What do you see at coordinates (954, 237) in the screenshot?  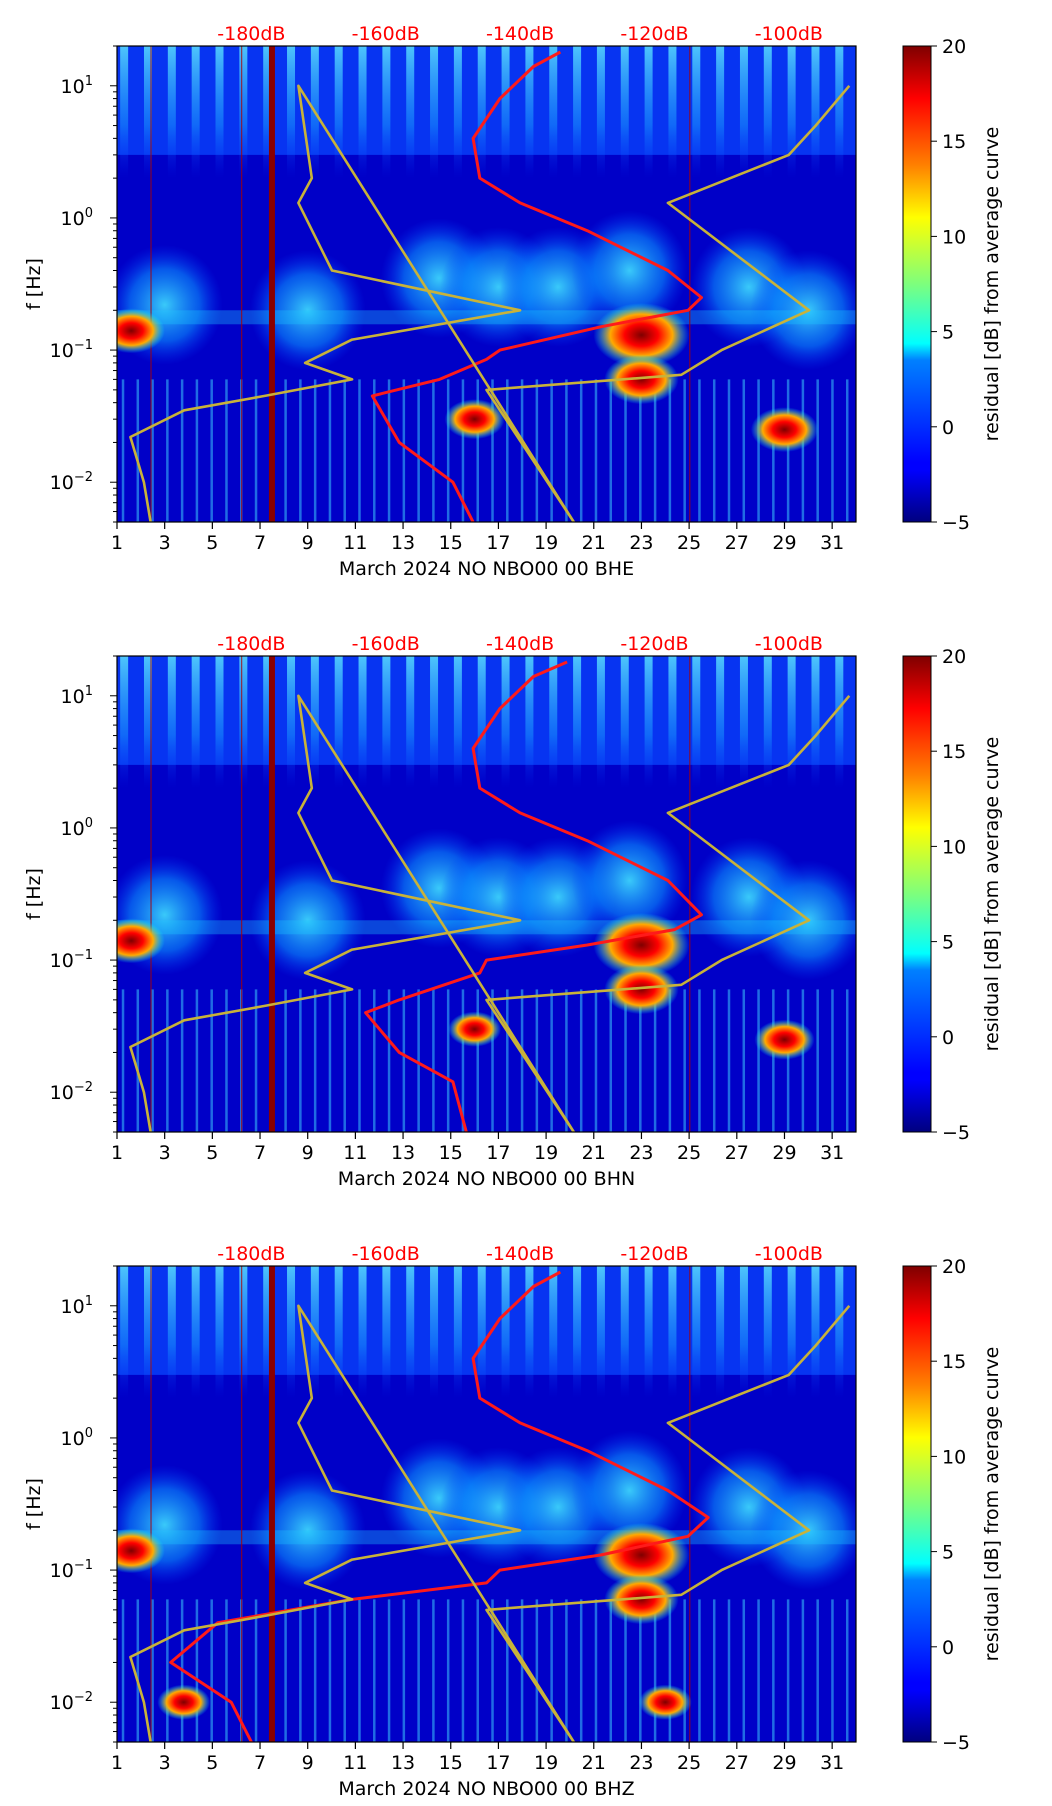 I see `colorbar-tick-label: 10` at bounding box center [954, 237].